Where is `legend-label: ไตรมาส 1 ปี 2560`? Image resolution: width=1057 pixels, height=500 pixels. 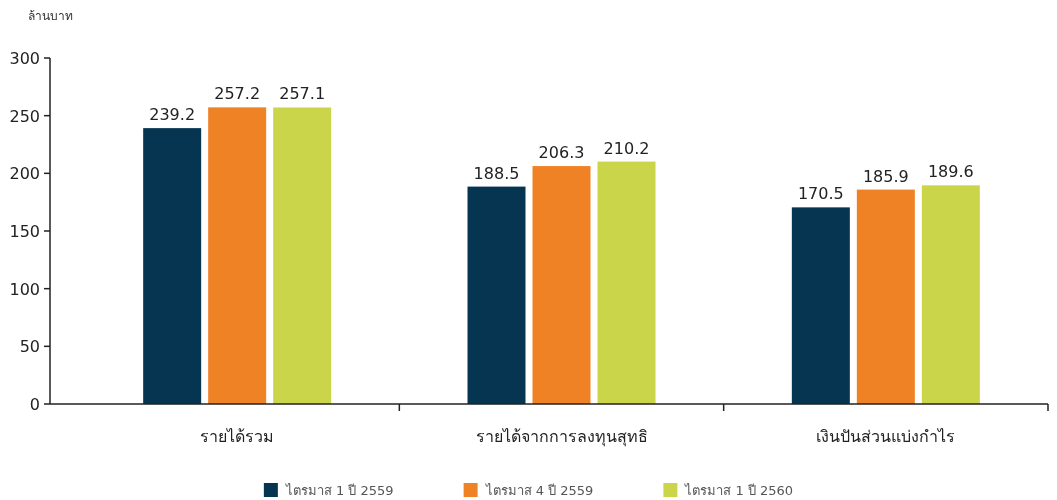 legend-label: ไตรมาส 1 ปี 2560 is located at coordinates (739, 490).